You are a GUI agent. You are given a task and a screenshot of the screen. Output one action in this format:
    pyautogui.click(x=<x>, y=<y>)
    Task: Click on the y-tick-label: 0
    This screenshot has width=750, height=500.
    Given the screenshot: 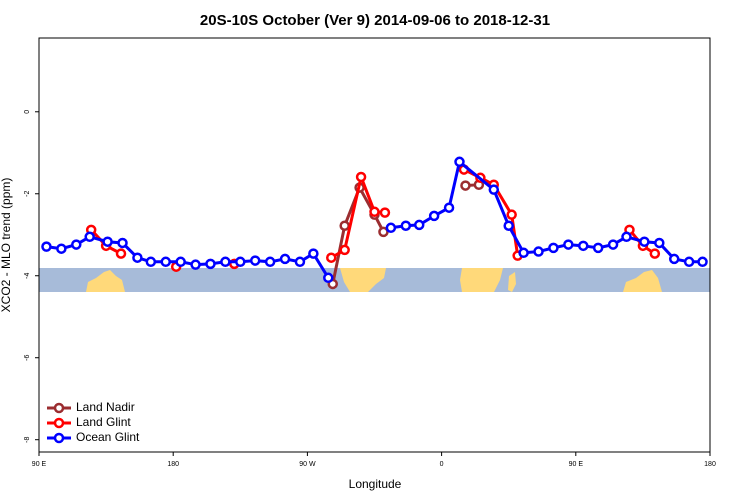 What is the action you would take?
    pyautogui.click(x=27, y=112)
    